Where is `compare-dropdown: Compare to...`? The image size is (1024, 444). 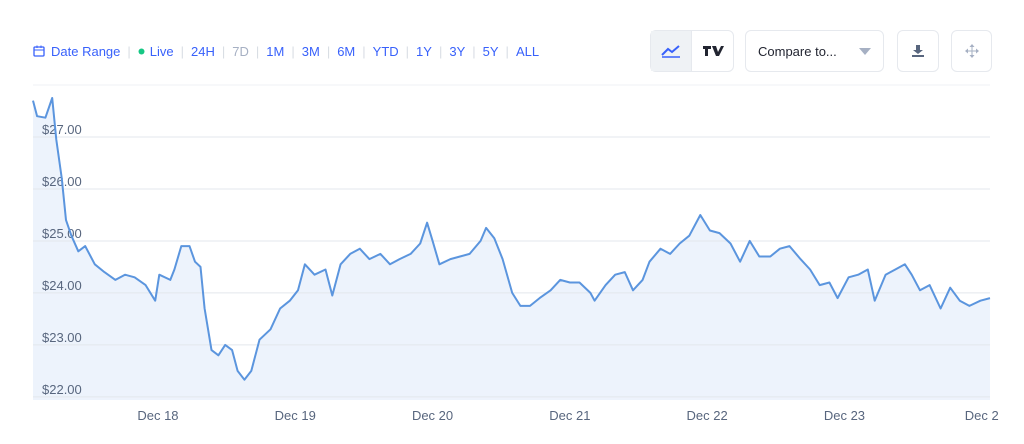 compare-dropdown: Compare to... is located at coordinates (814, 51).